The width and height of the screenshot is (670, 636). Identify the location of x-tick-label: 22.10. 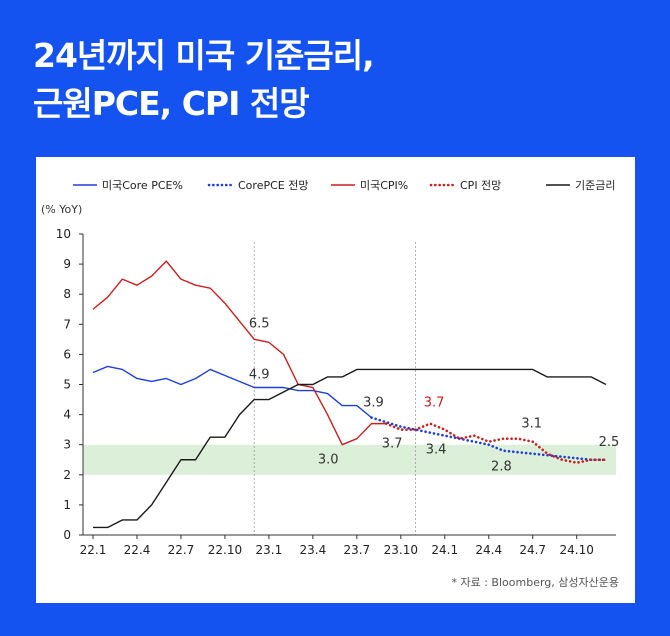
(225, 550).